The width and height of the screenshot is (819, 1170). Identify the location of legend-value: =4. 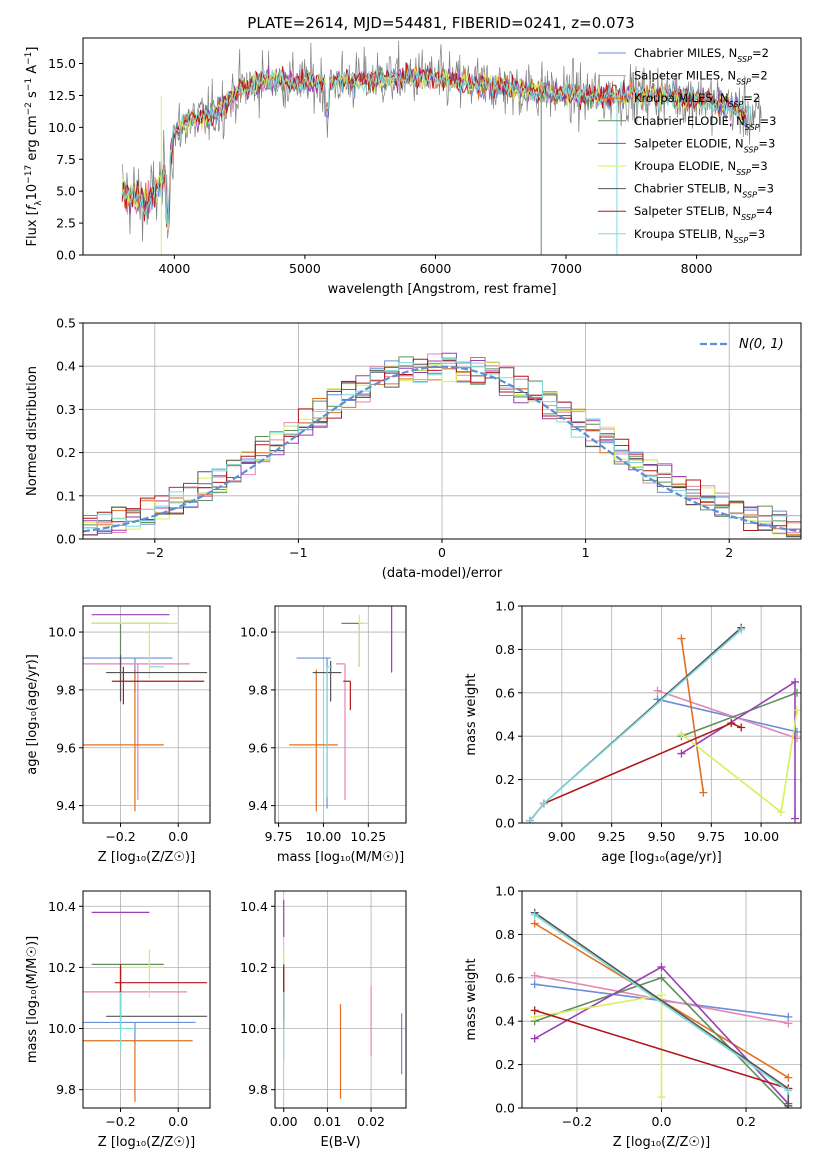
(764, 211).